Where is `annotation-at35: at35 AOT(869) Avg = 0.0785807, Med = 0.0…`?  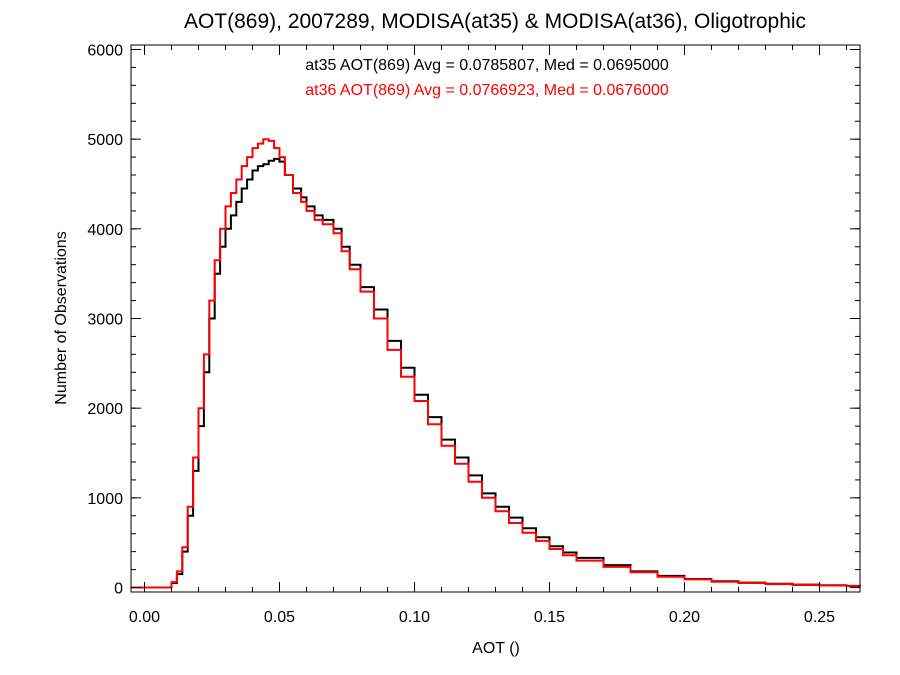
annotation-at35: at35 AOT(869) Avg = 0.0785807, Med = 0.0… is located at coordinates (487, 65).